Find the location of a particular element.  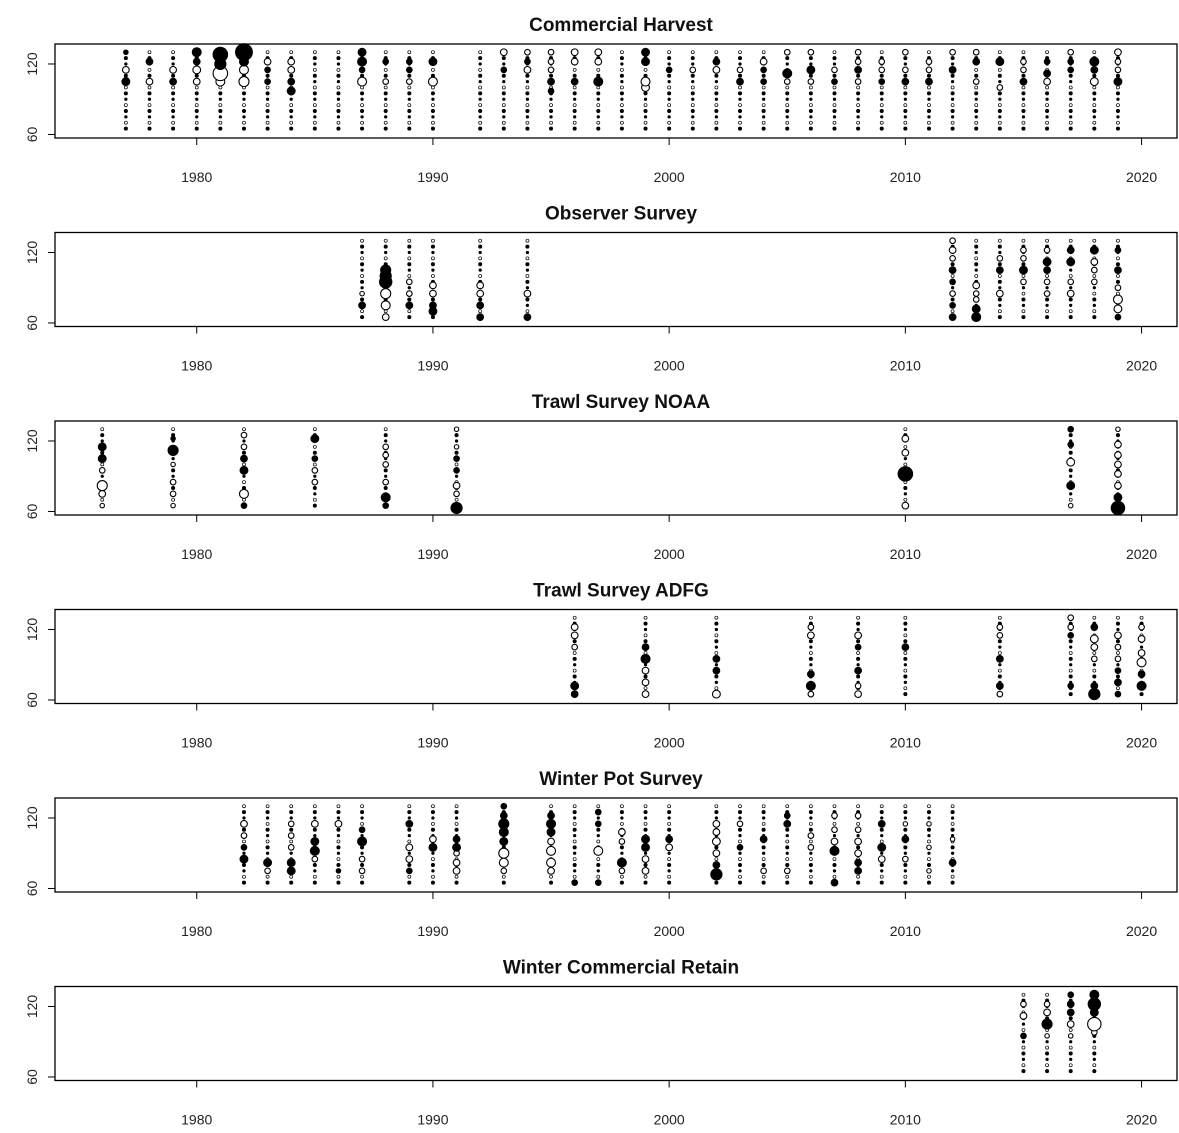

panel-title: Commercial Harvest is located at coordinates (621, 25).